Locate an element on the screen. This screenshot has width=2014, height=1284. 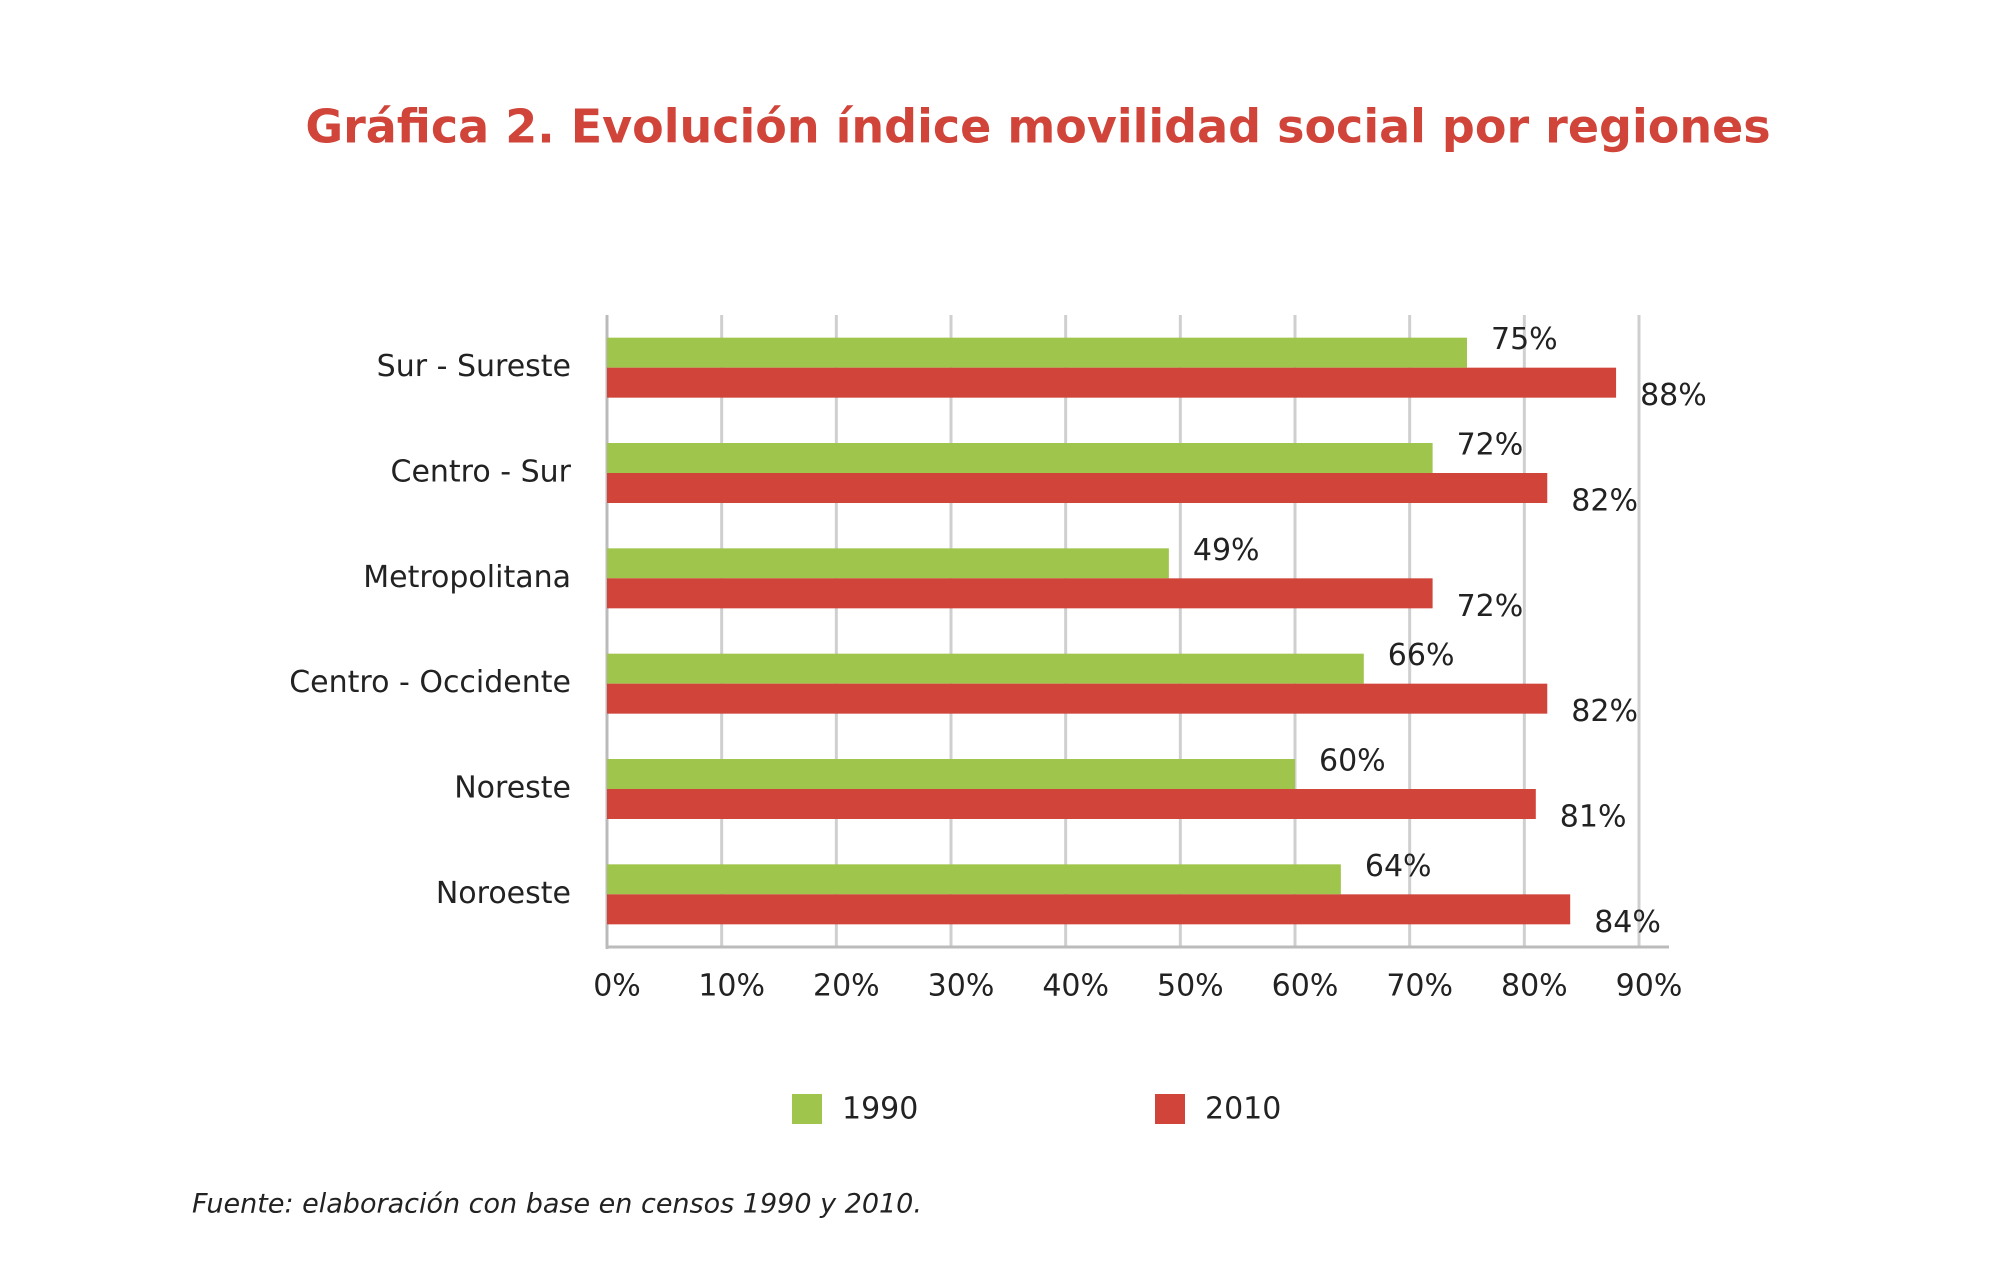
value-label: 75% is located at coordinates (1524, 339).